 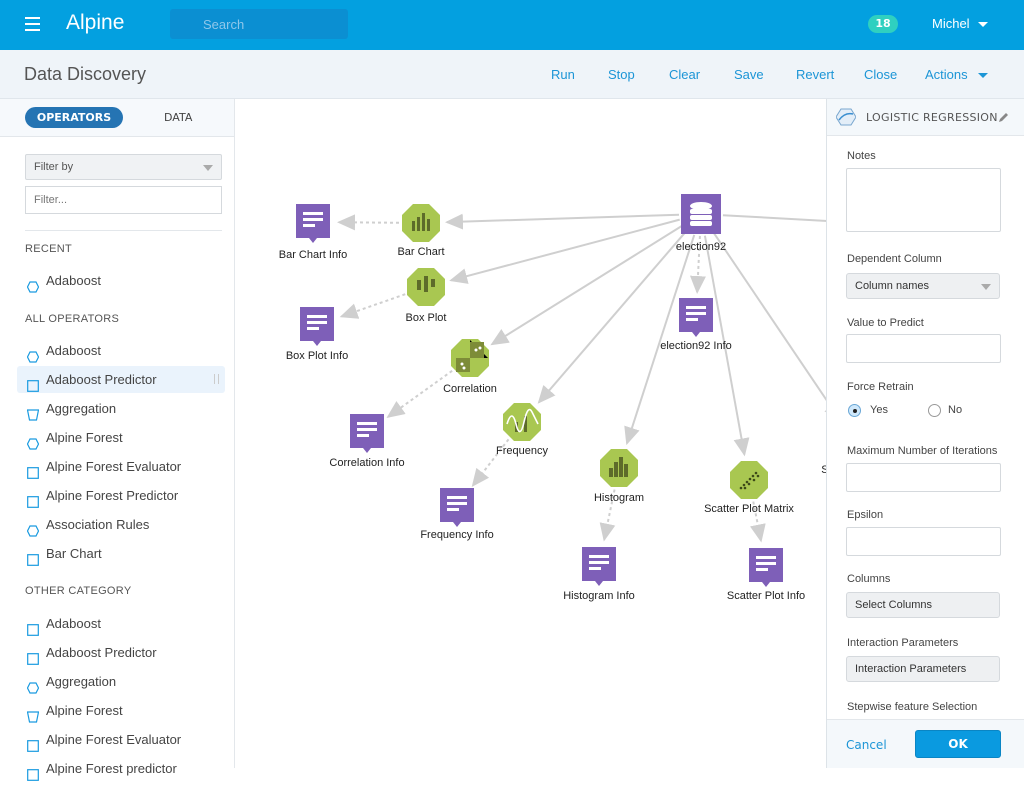 I want to click on panel-header: LOGISTIC REGRESSION, so click(x=925, y=117).